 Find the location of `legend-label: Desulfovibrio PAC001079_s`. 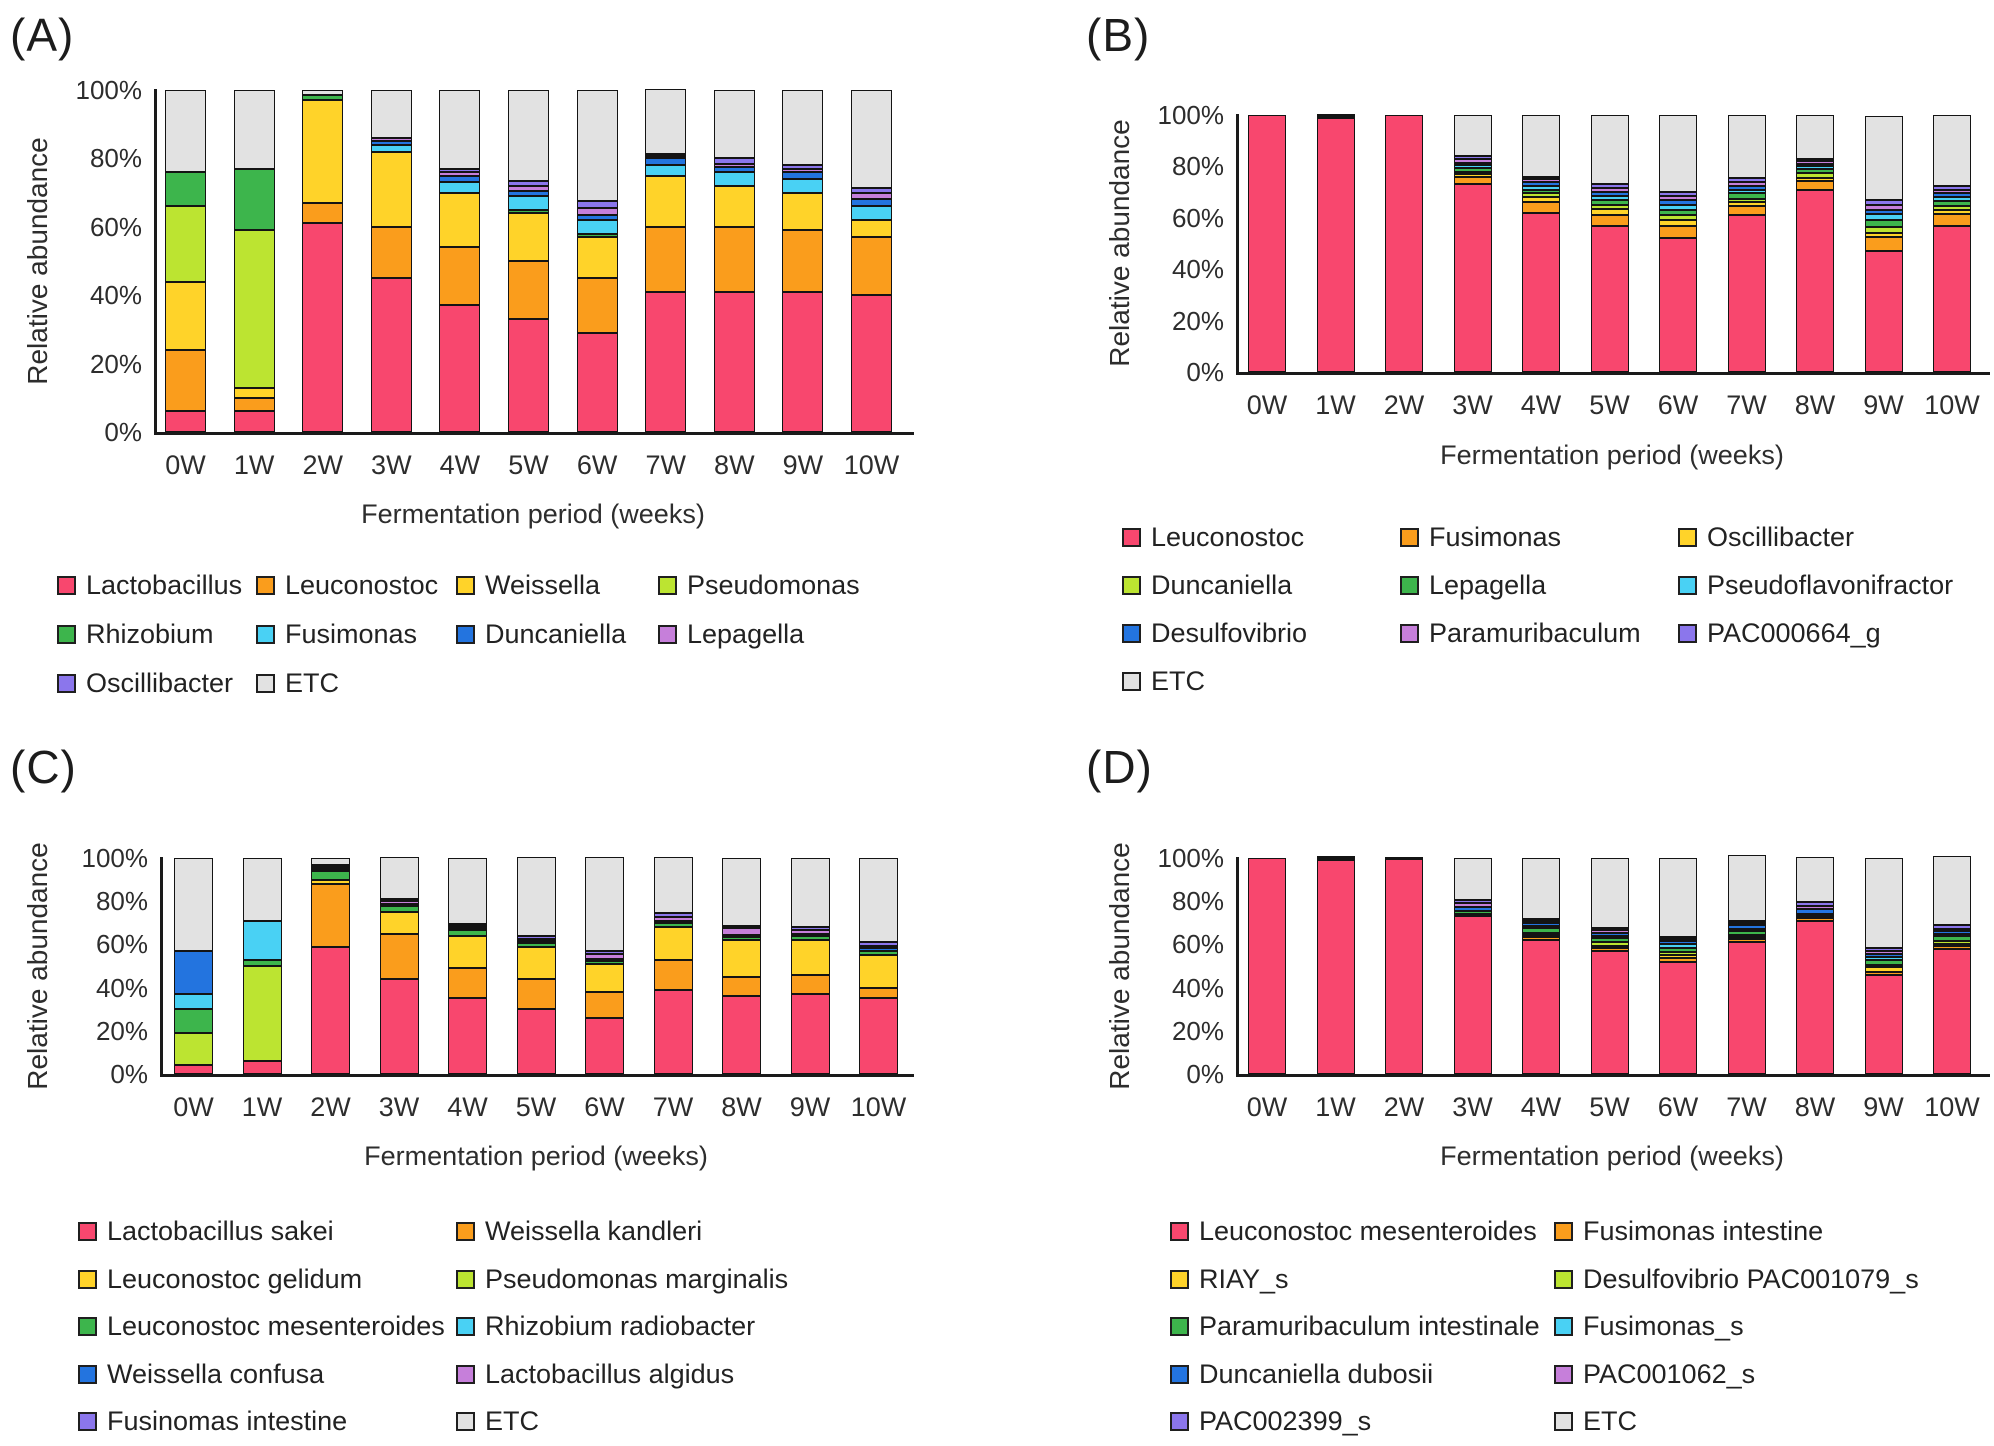

legend-label: Desulfovibrio PAC001079_s is located at coordinates (1751, 1278).